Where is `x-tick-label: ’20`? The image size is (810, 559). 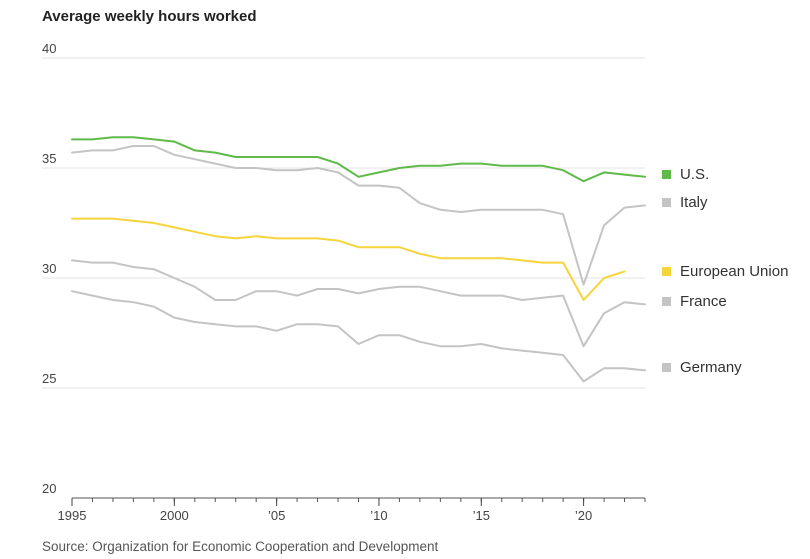
x-tick-label: ’20 is located at coordinates (583, 515).